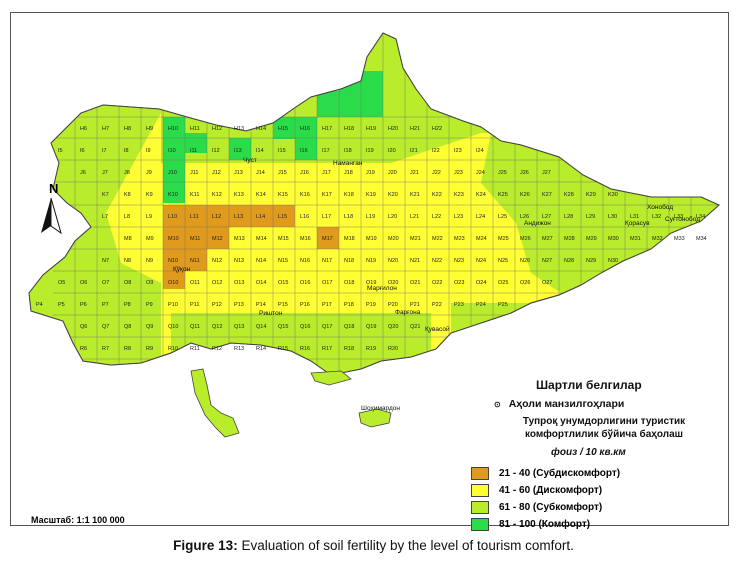 The image size is (747, 566). I want to click on grid-cell-label: K10, so click(173, 195).